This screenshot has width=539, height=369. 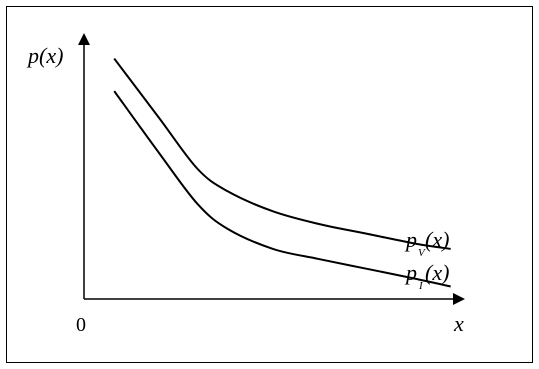 What do you see at coordinates (437, 239) in the screenshot?
I see `series-label-pv-arg: (x)` at bounding box center [437, 239].